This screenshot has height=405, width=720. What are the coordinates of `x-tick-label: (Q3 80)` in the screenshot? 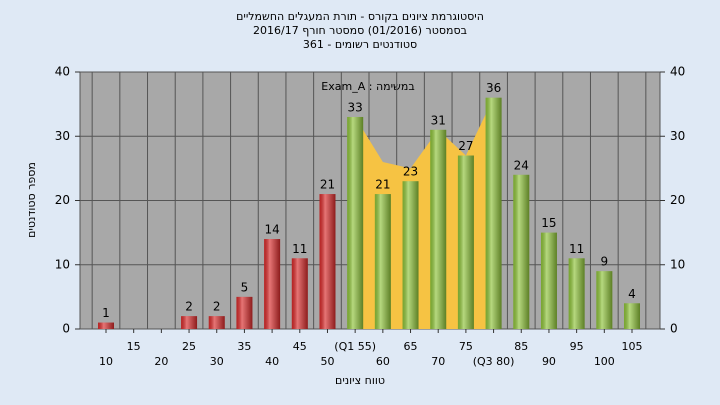 It's located at (494, 361).